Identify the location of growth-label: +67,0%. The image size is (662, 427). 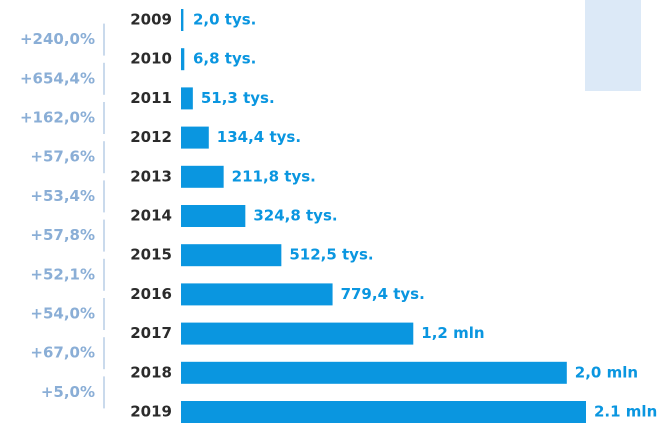
(62, 353).